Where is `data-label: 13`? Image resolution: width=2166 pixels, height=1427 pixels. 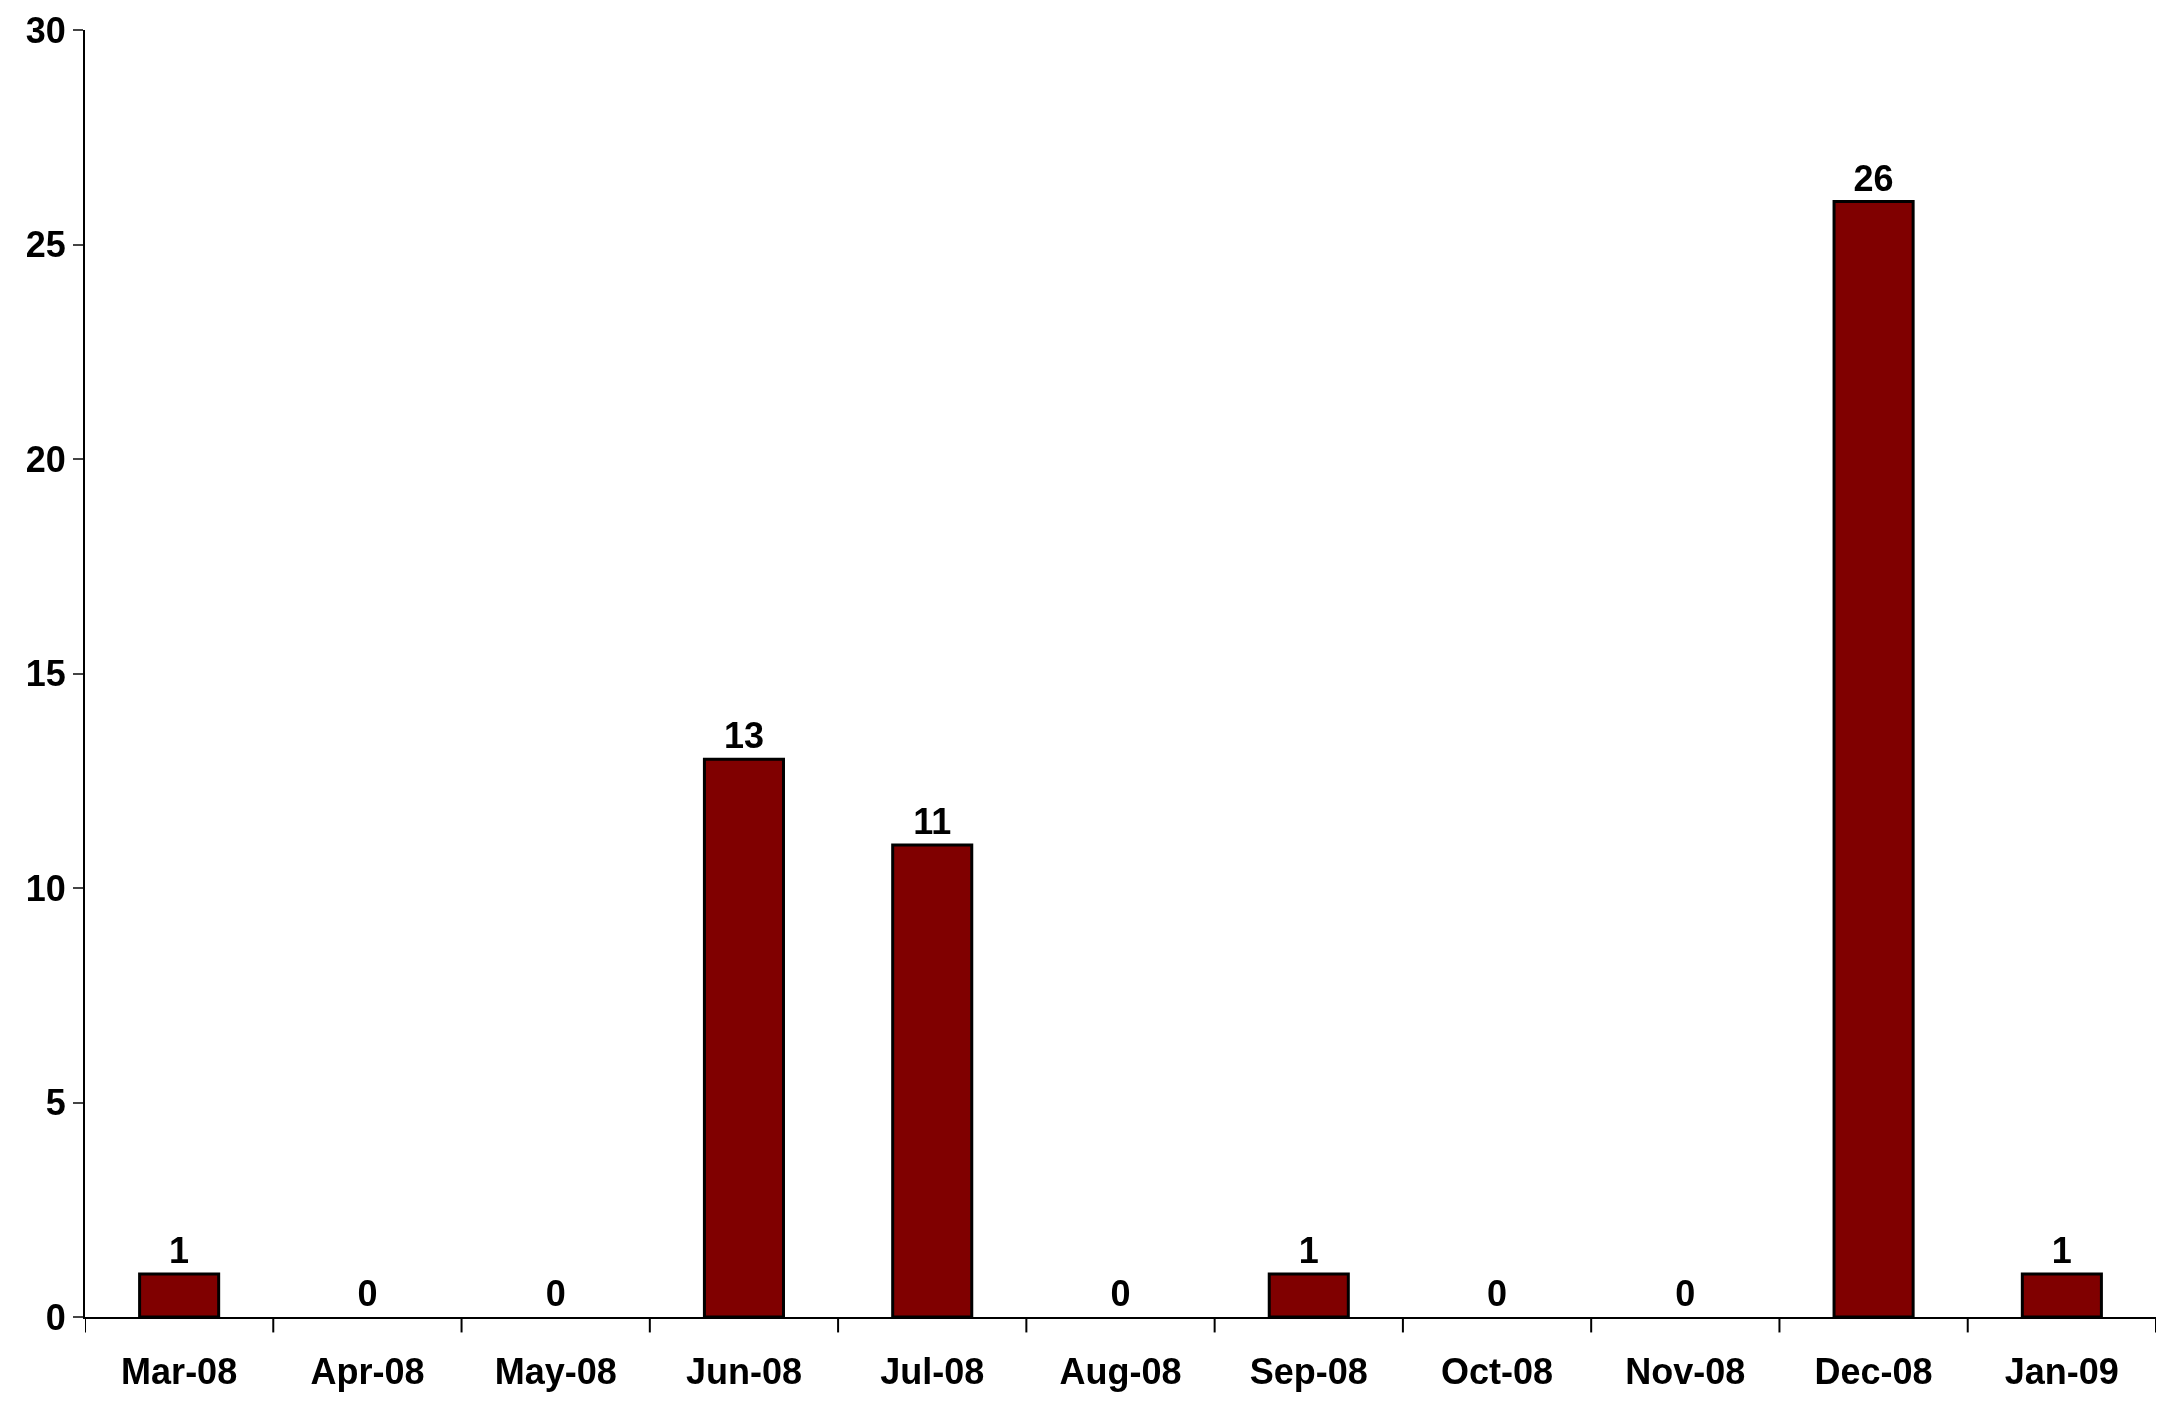 data-label: 13 is located at coordinates (743, 736).